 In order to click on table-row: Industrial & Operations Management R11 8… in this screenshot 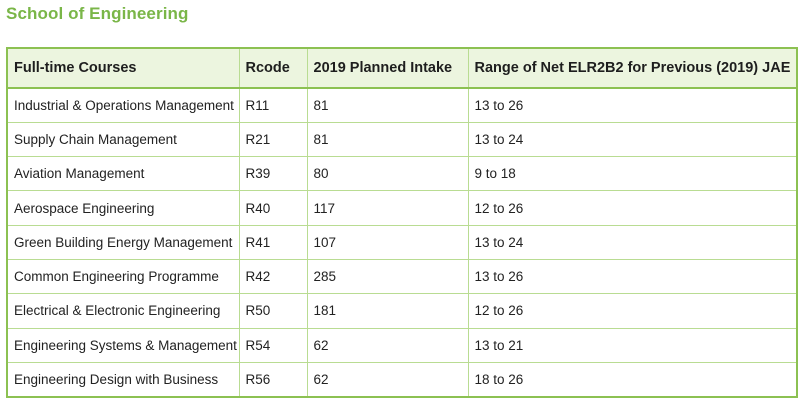, I will do `click(402, 105)`.